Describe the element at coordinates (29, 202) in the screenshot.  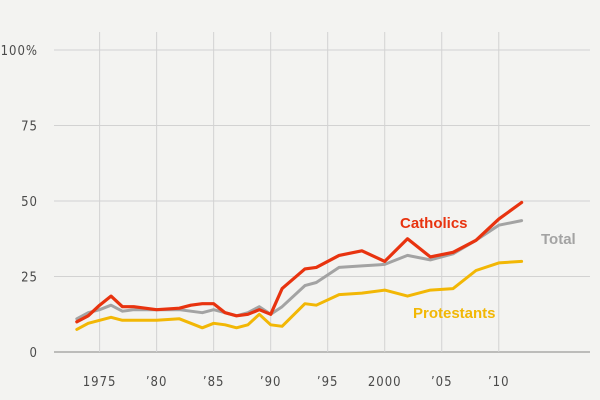
I see `y-tick-label: 50` at that location.